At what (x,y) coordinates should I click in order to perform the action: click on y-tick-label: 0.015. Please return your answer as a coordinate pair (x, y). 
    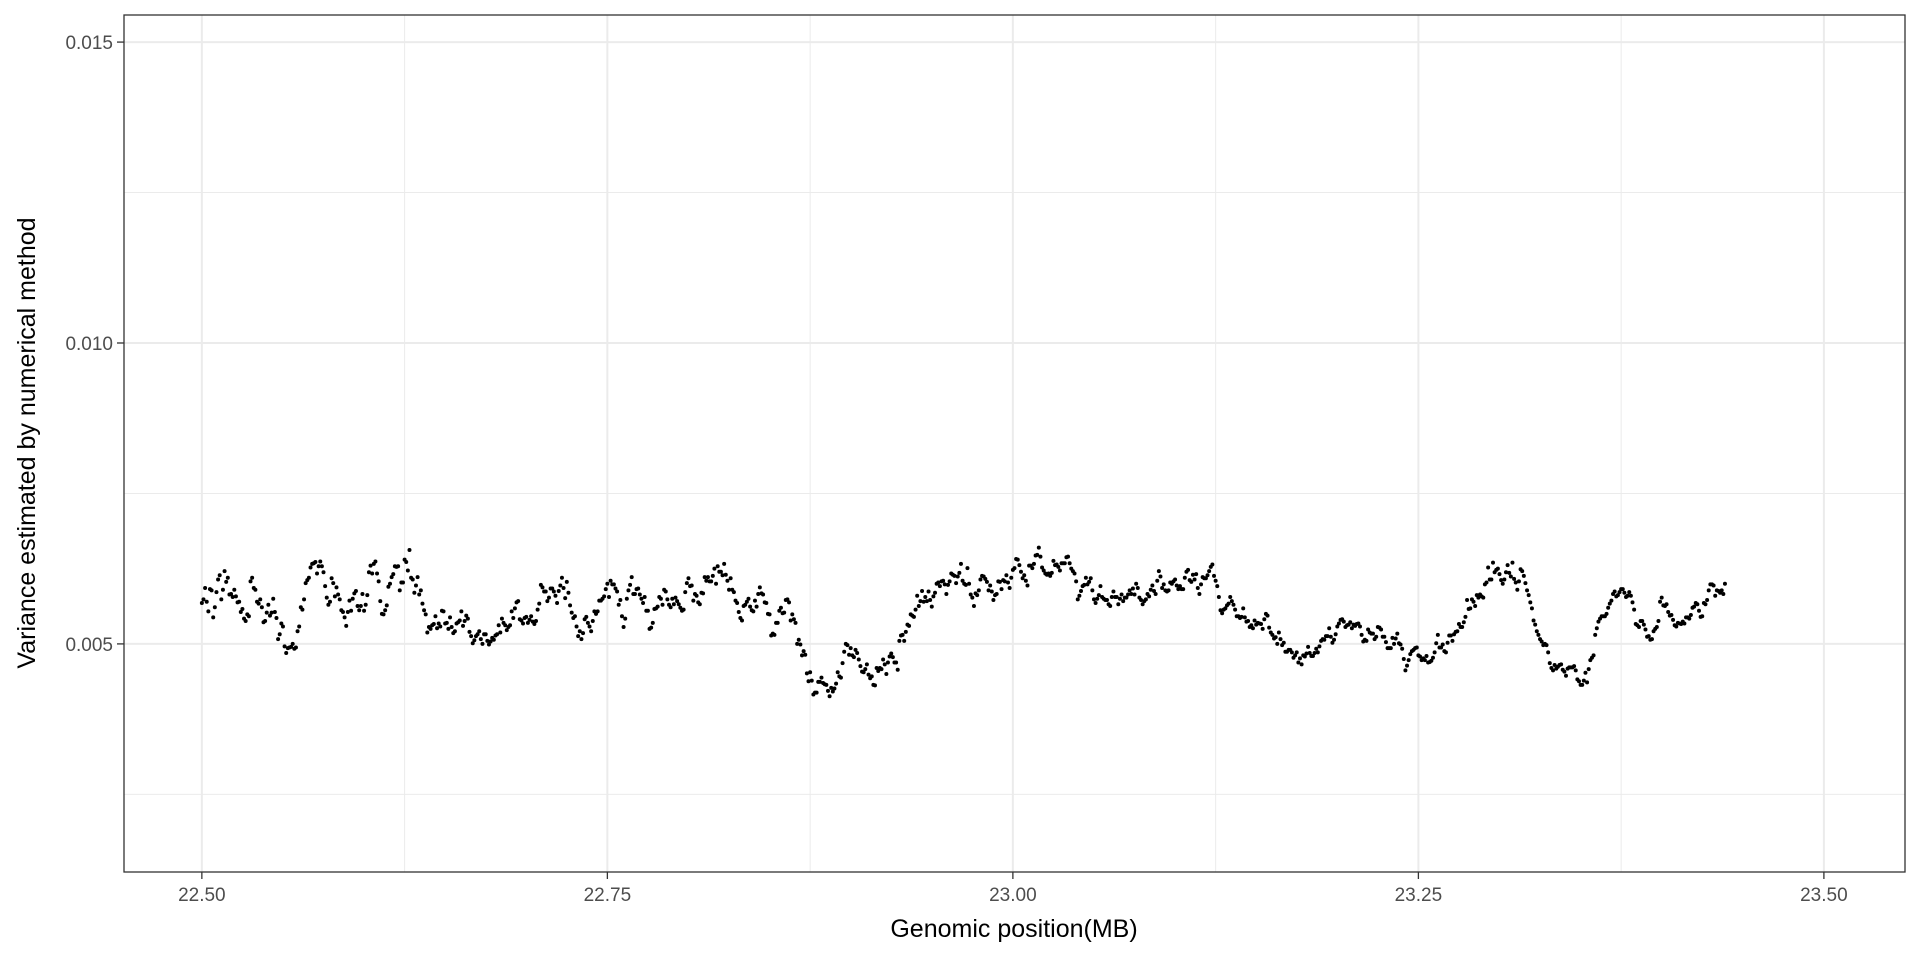
    Looking at the image, I should click on (89, 43).